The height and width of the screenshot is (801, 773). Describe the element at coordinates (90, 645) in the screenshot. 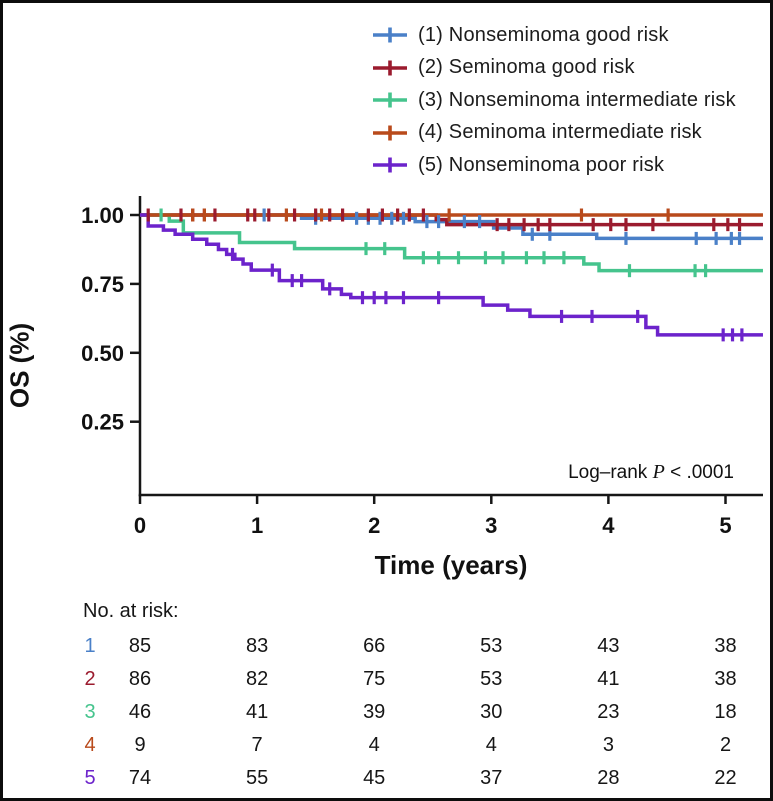

I see `risk-group-label: 1` at that location.